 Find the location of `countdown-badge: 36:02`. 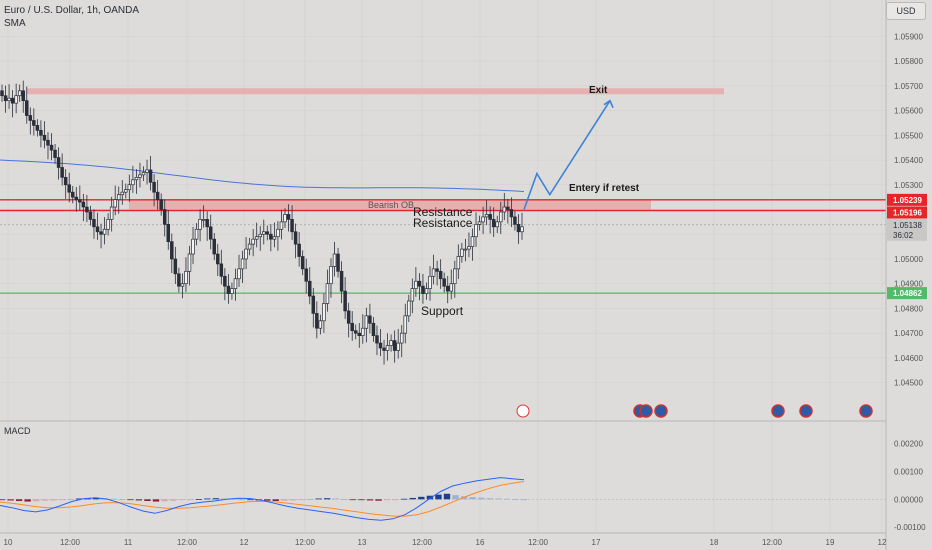

countdown-badge: 36:02 is located at coordinates (903, 235).